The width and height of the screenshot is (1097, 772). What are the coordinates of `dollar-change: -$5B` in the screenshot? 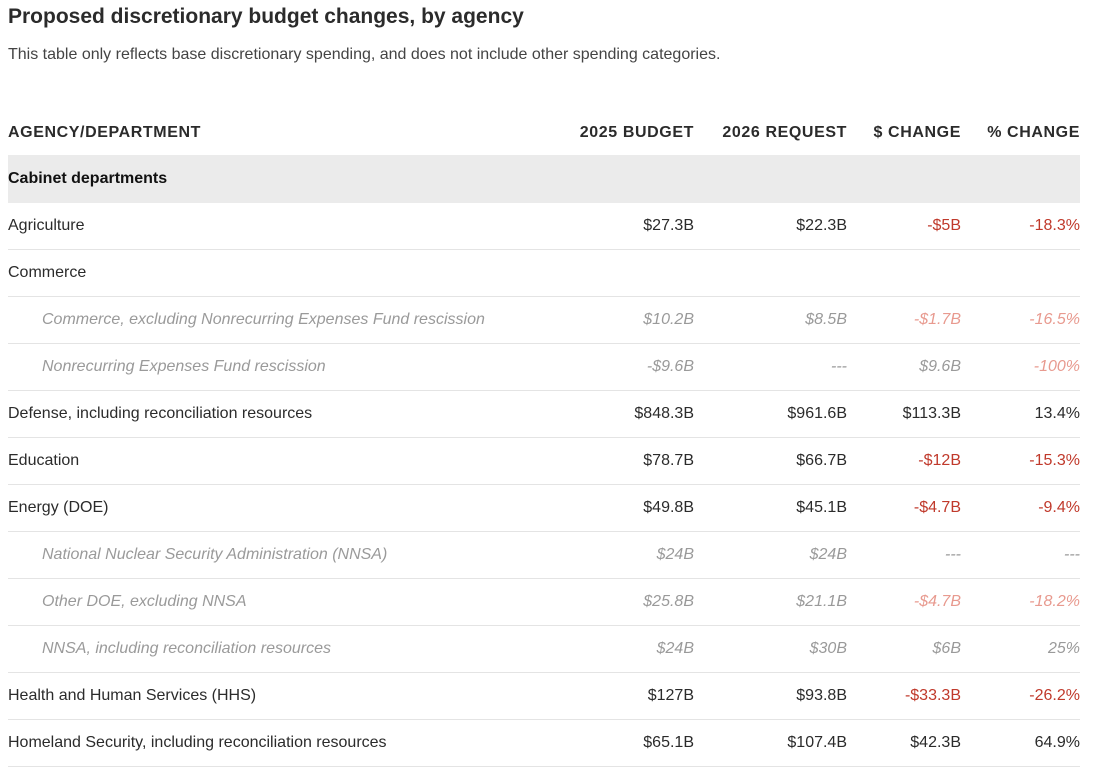 It's located at (904, 226).